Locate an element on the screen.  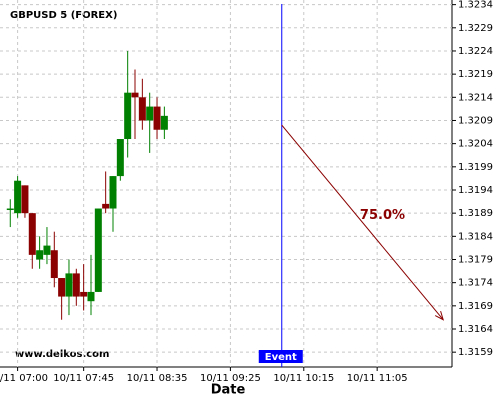
y-tick-label: 1.3199 is located at coordinates (475, 167).